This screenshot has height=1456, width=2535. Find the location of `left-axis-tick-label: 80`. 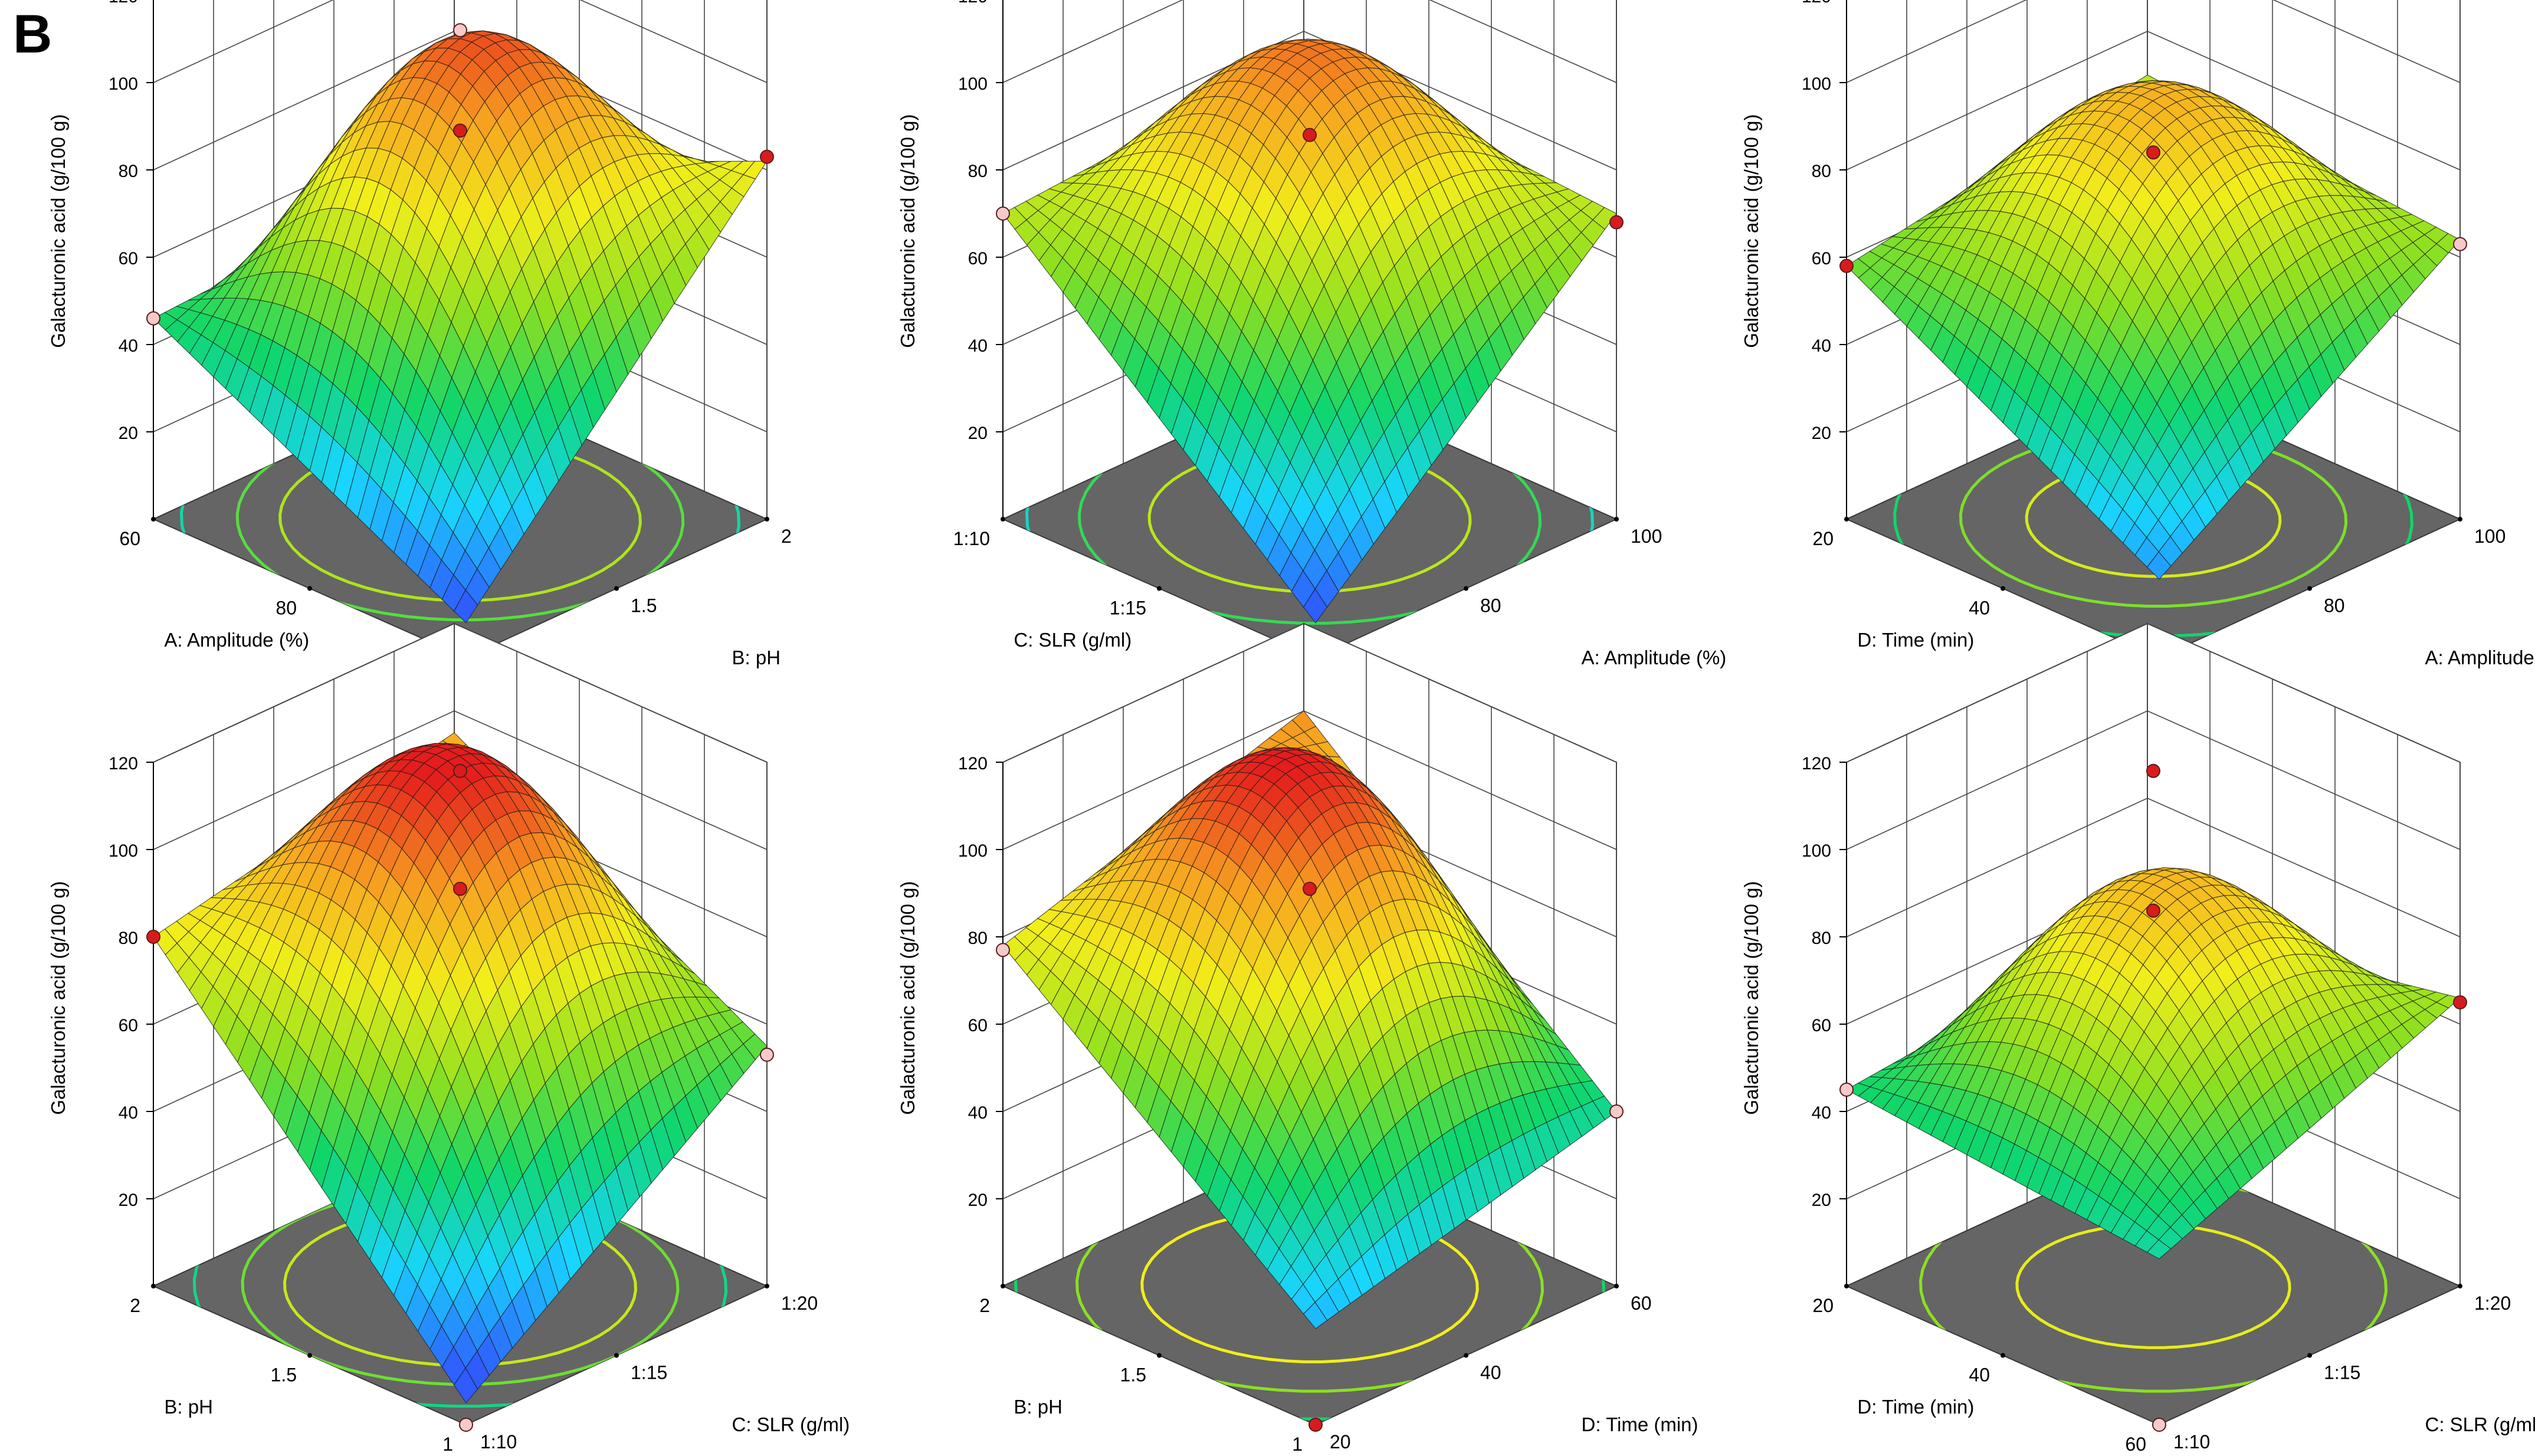

left-axis-tick-label: 80 is located at coordinates (286, 608).